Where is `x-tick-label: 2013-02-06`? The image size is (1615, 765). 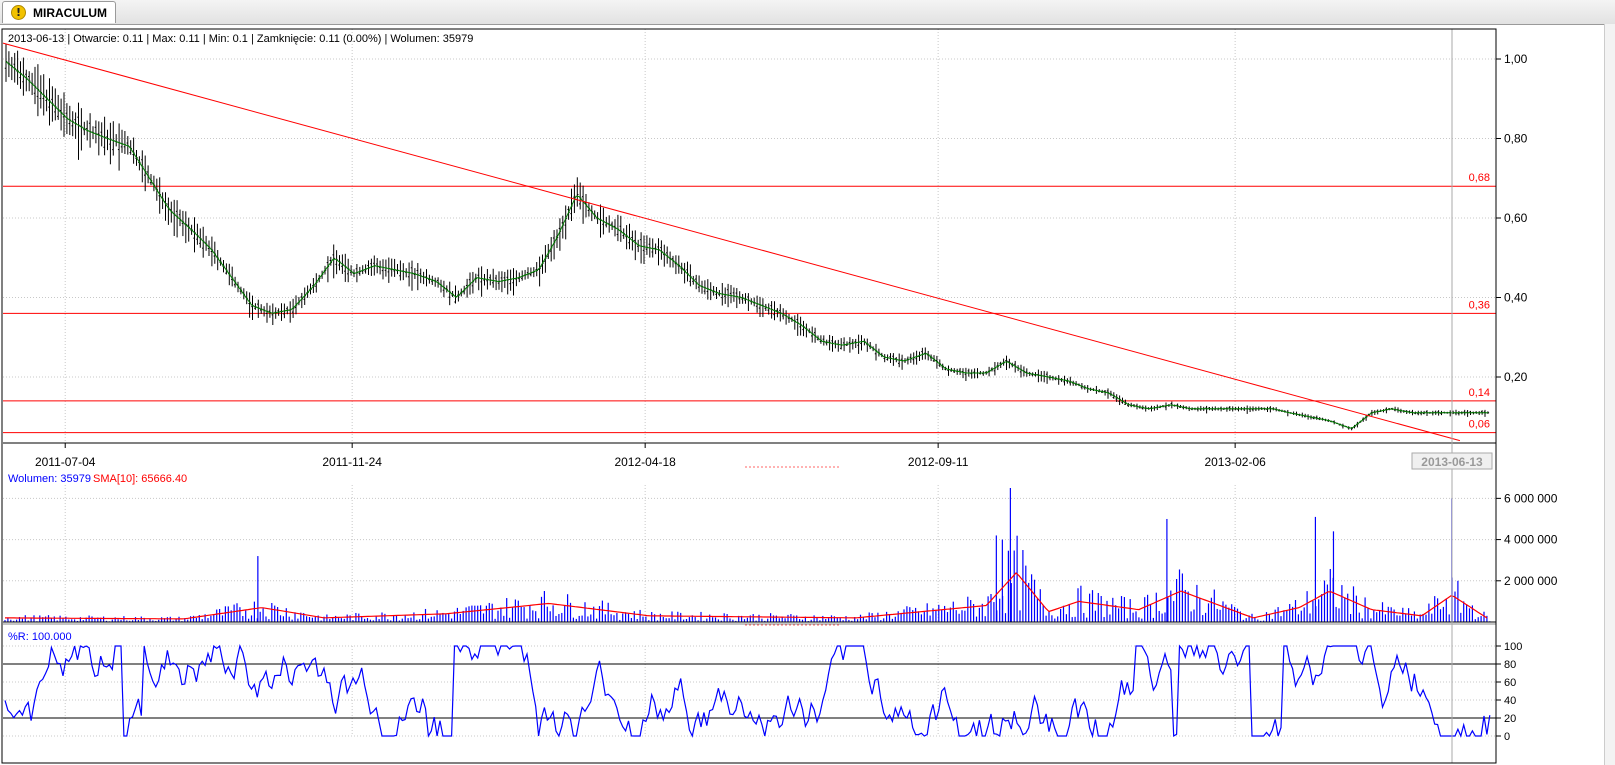 x-tick-label: 2013-02-06 is located at coordinates (1235, 462).